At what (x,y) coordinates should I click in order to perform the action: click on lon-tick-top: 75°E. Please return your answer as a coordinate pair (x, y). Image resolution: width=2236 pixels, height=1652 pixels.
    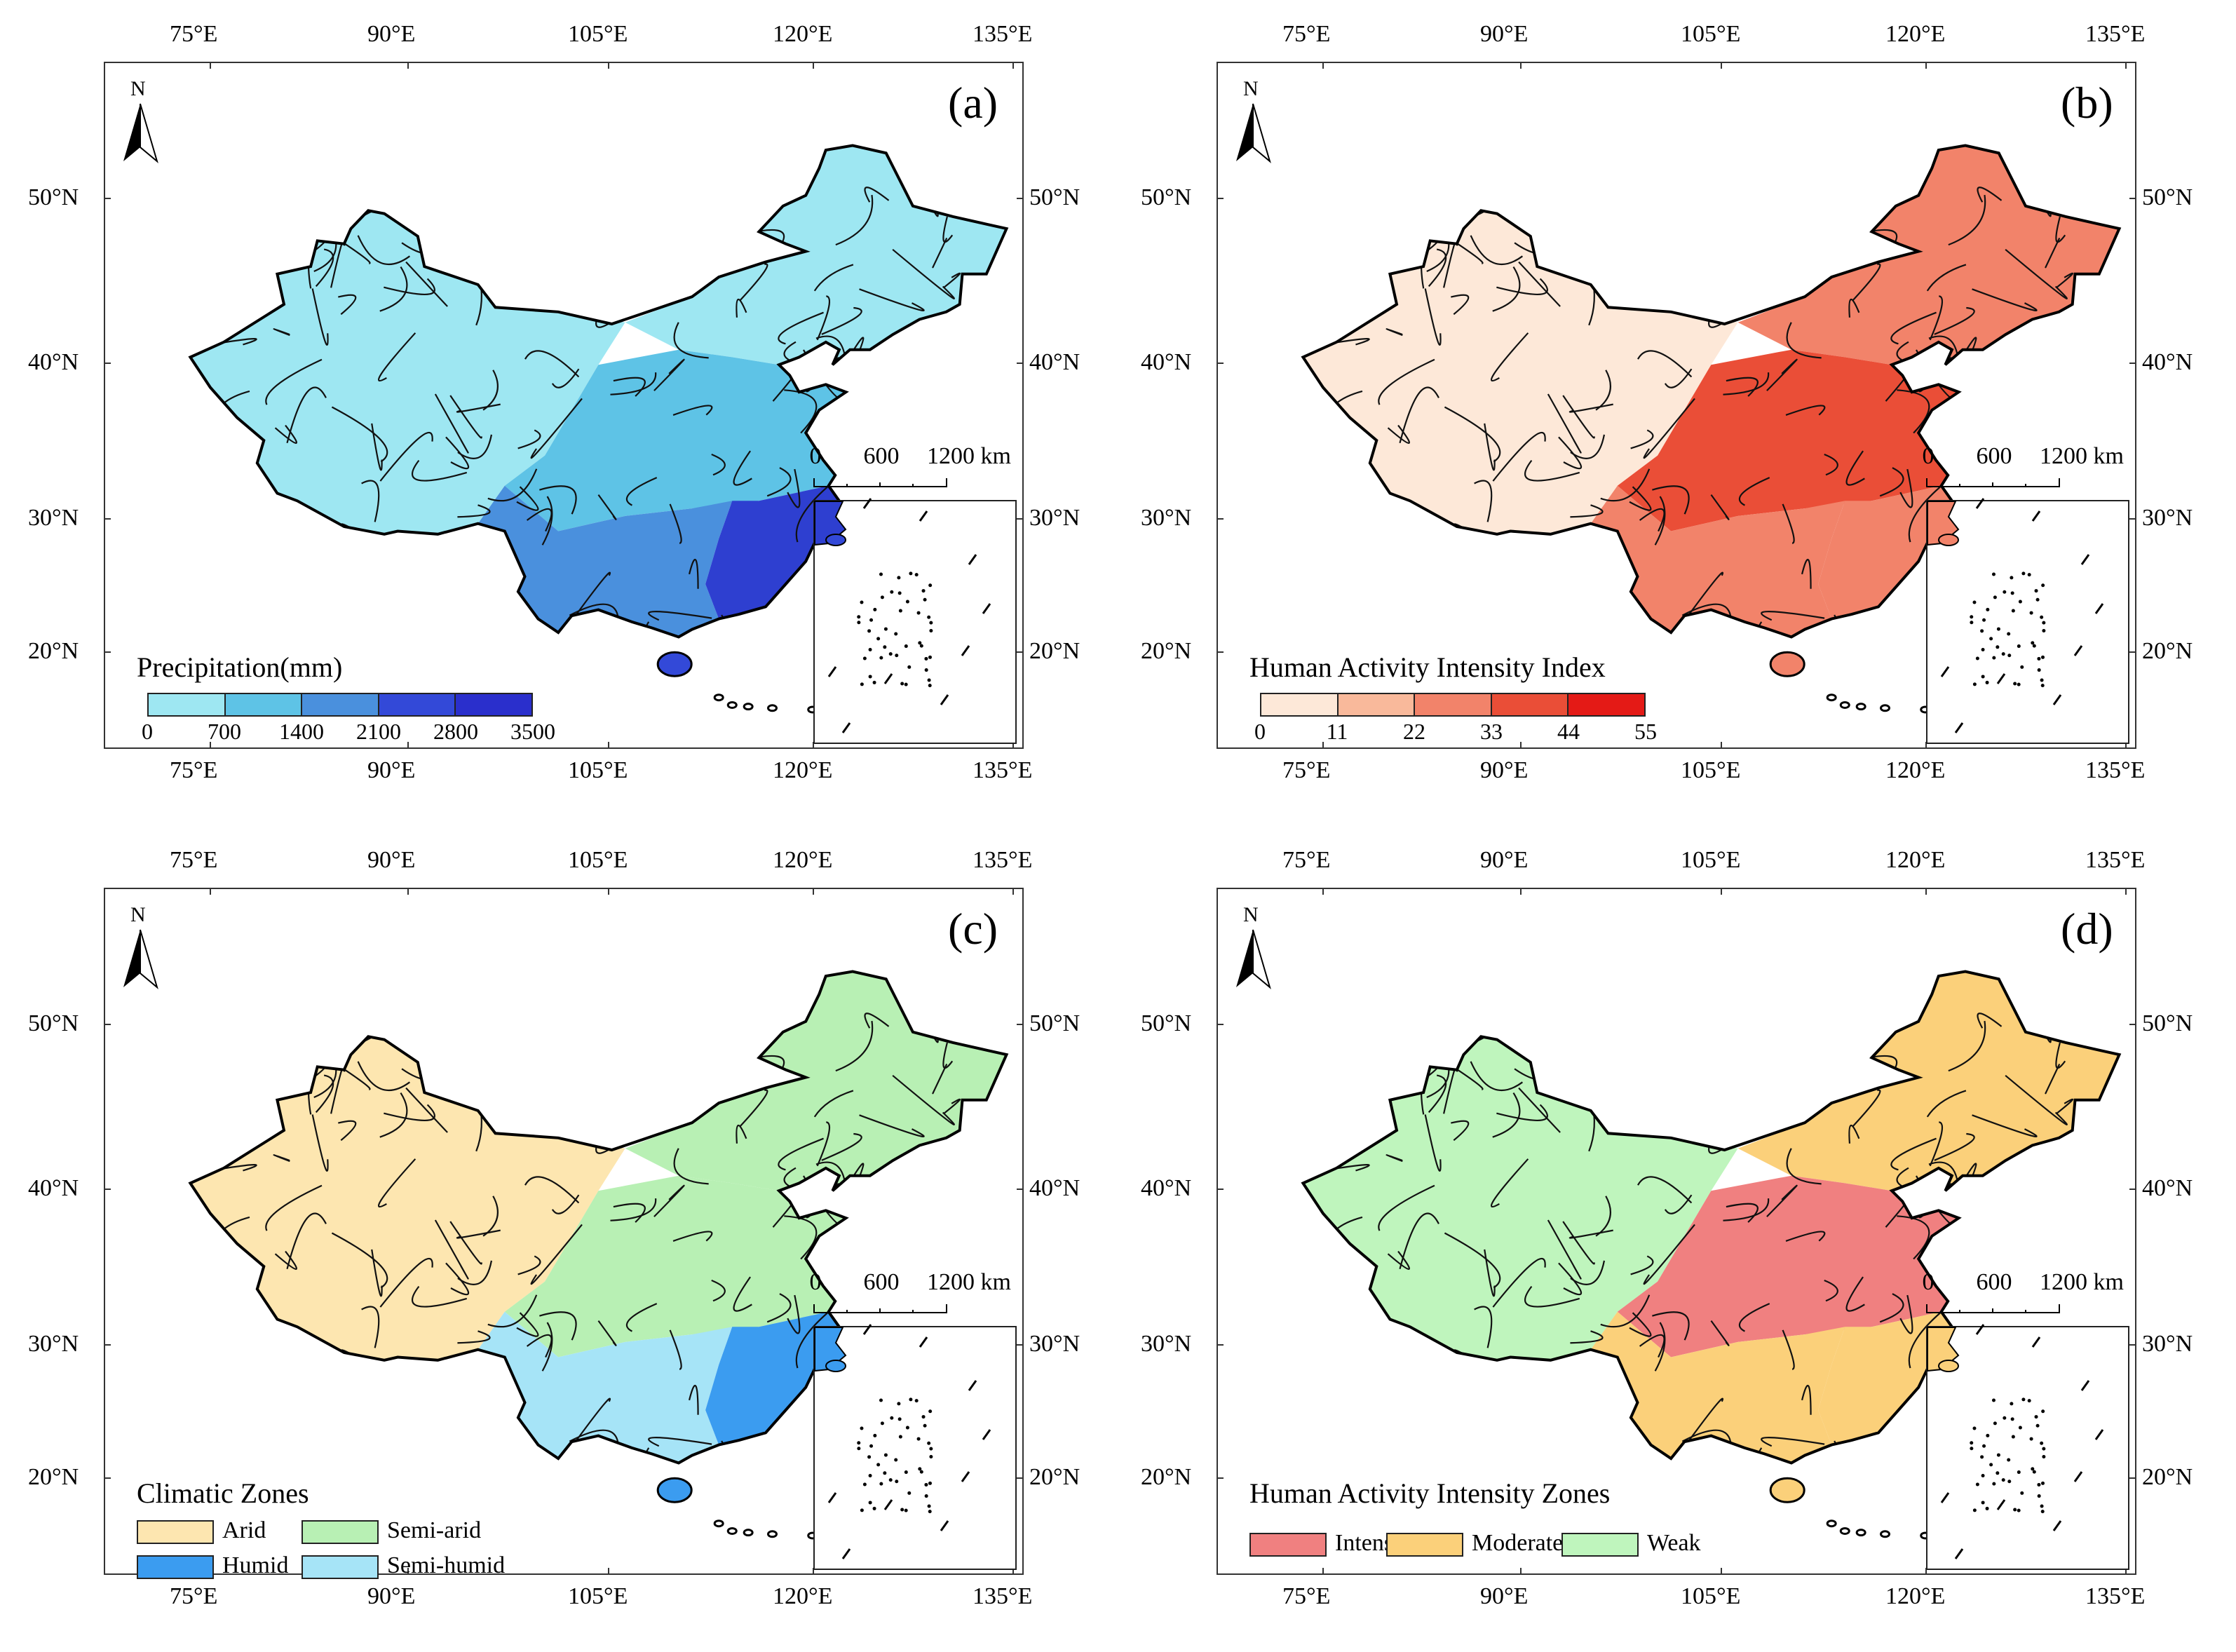
    Looking at the image, I should click on (194, 34).